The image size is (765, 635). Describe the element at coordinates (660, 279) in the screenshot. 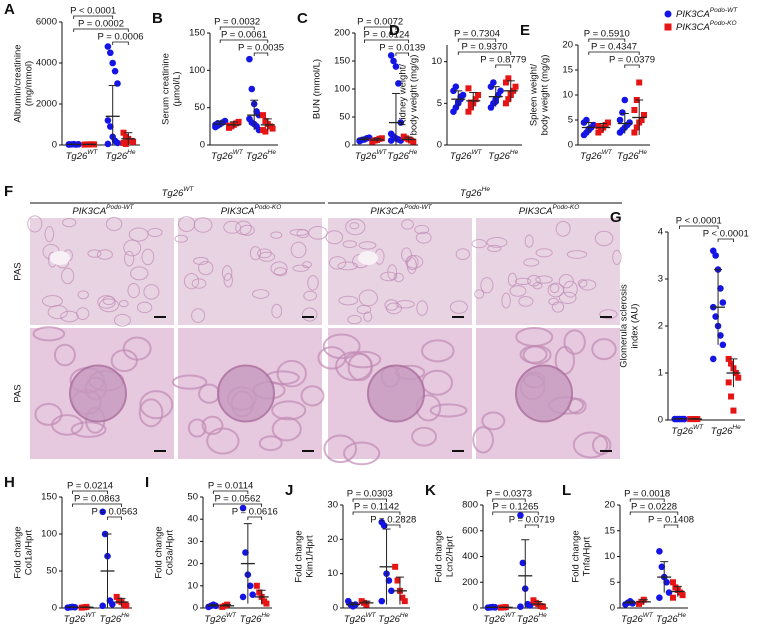

I see `y-tick-label: 3` at that location.